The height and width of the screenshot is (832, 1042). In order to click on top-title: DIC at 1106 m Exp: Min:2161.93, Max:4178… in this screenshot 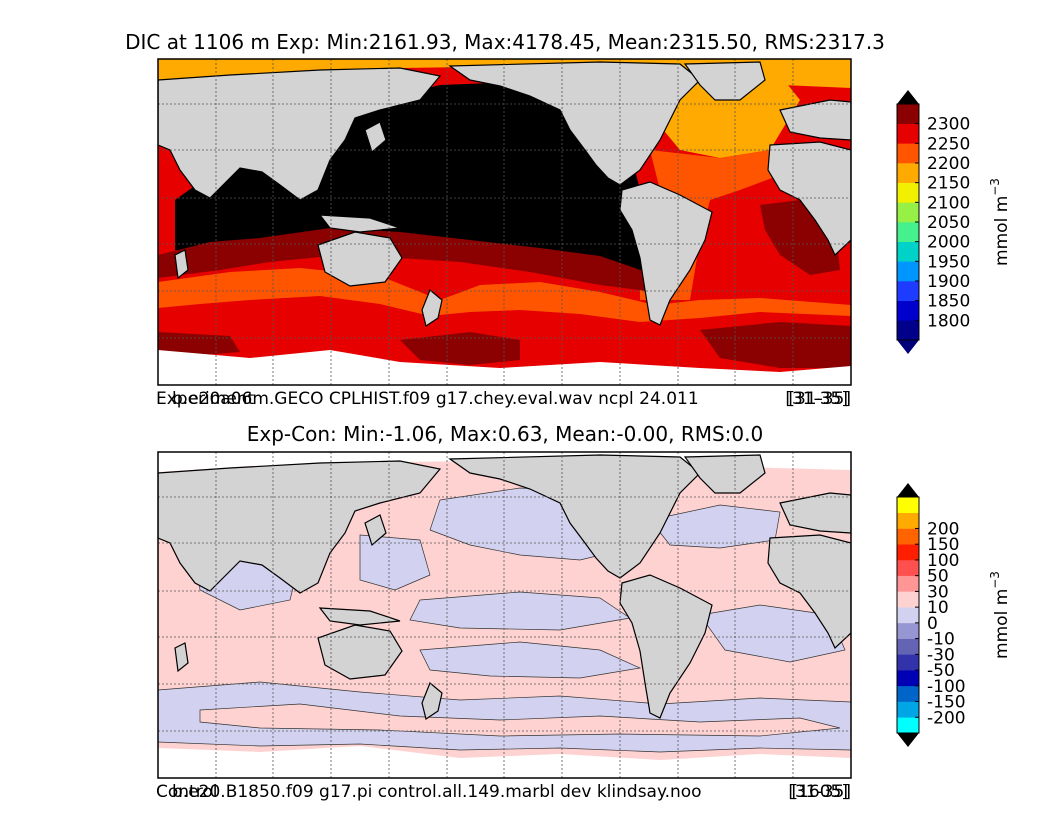, I will do `click(505, 42)`.